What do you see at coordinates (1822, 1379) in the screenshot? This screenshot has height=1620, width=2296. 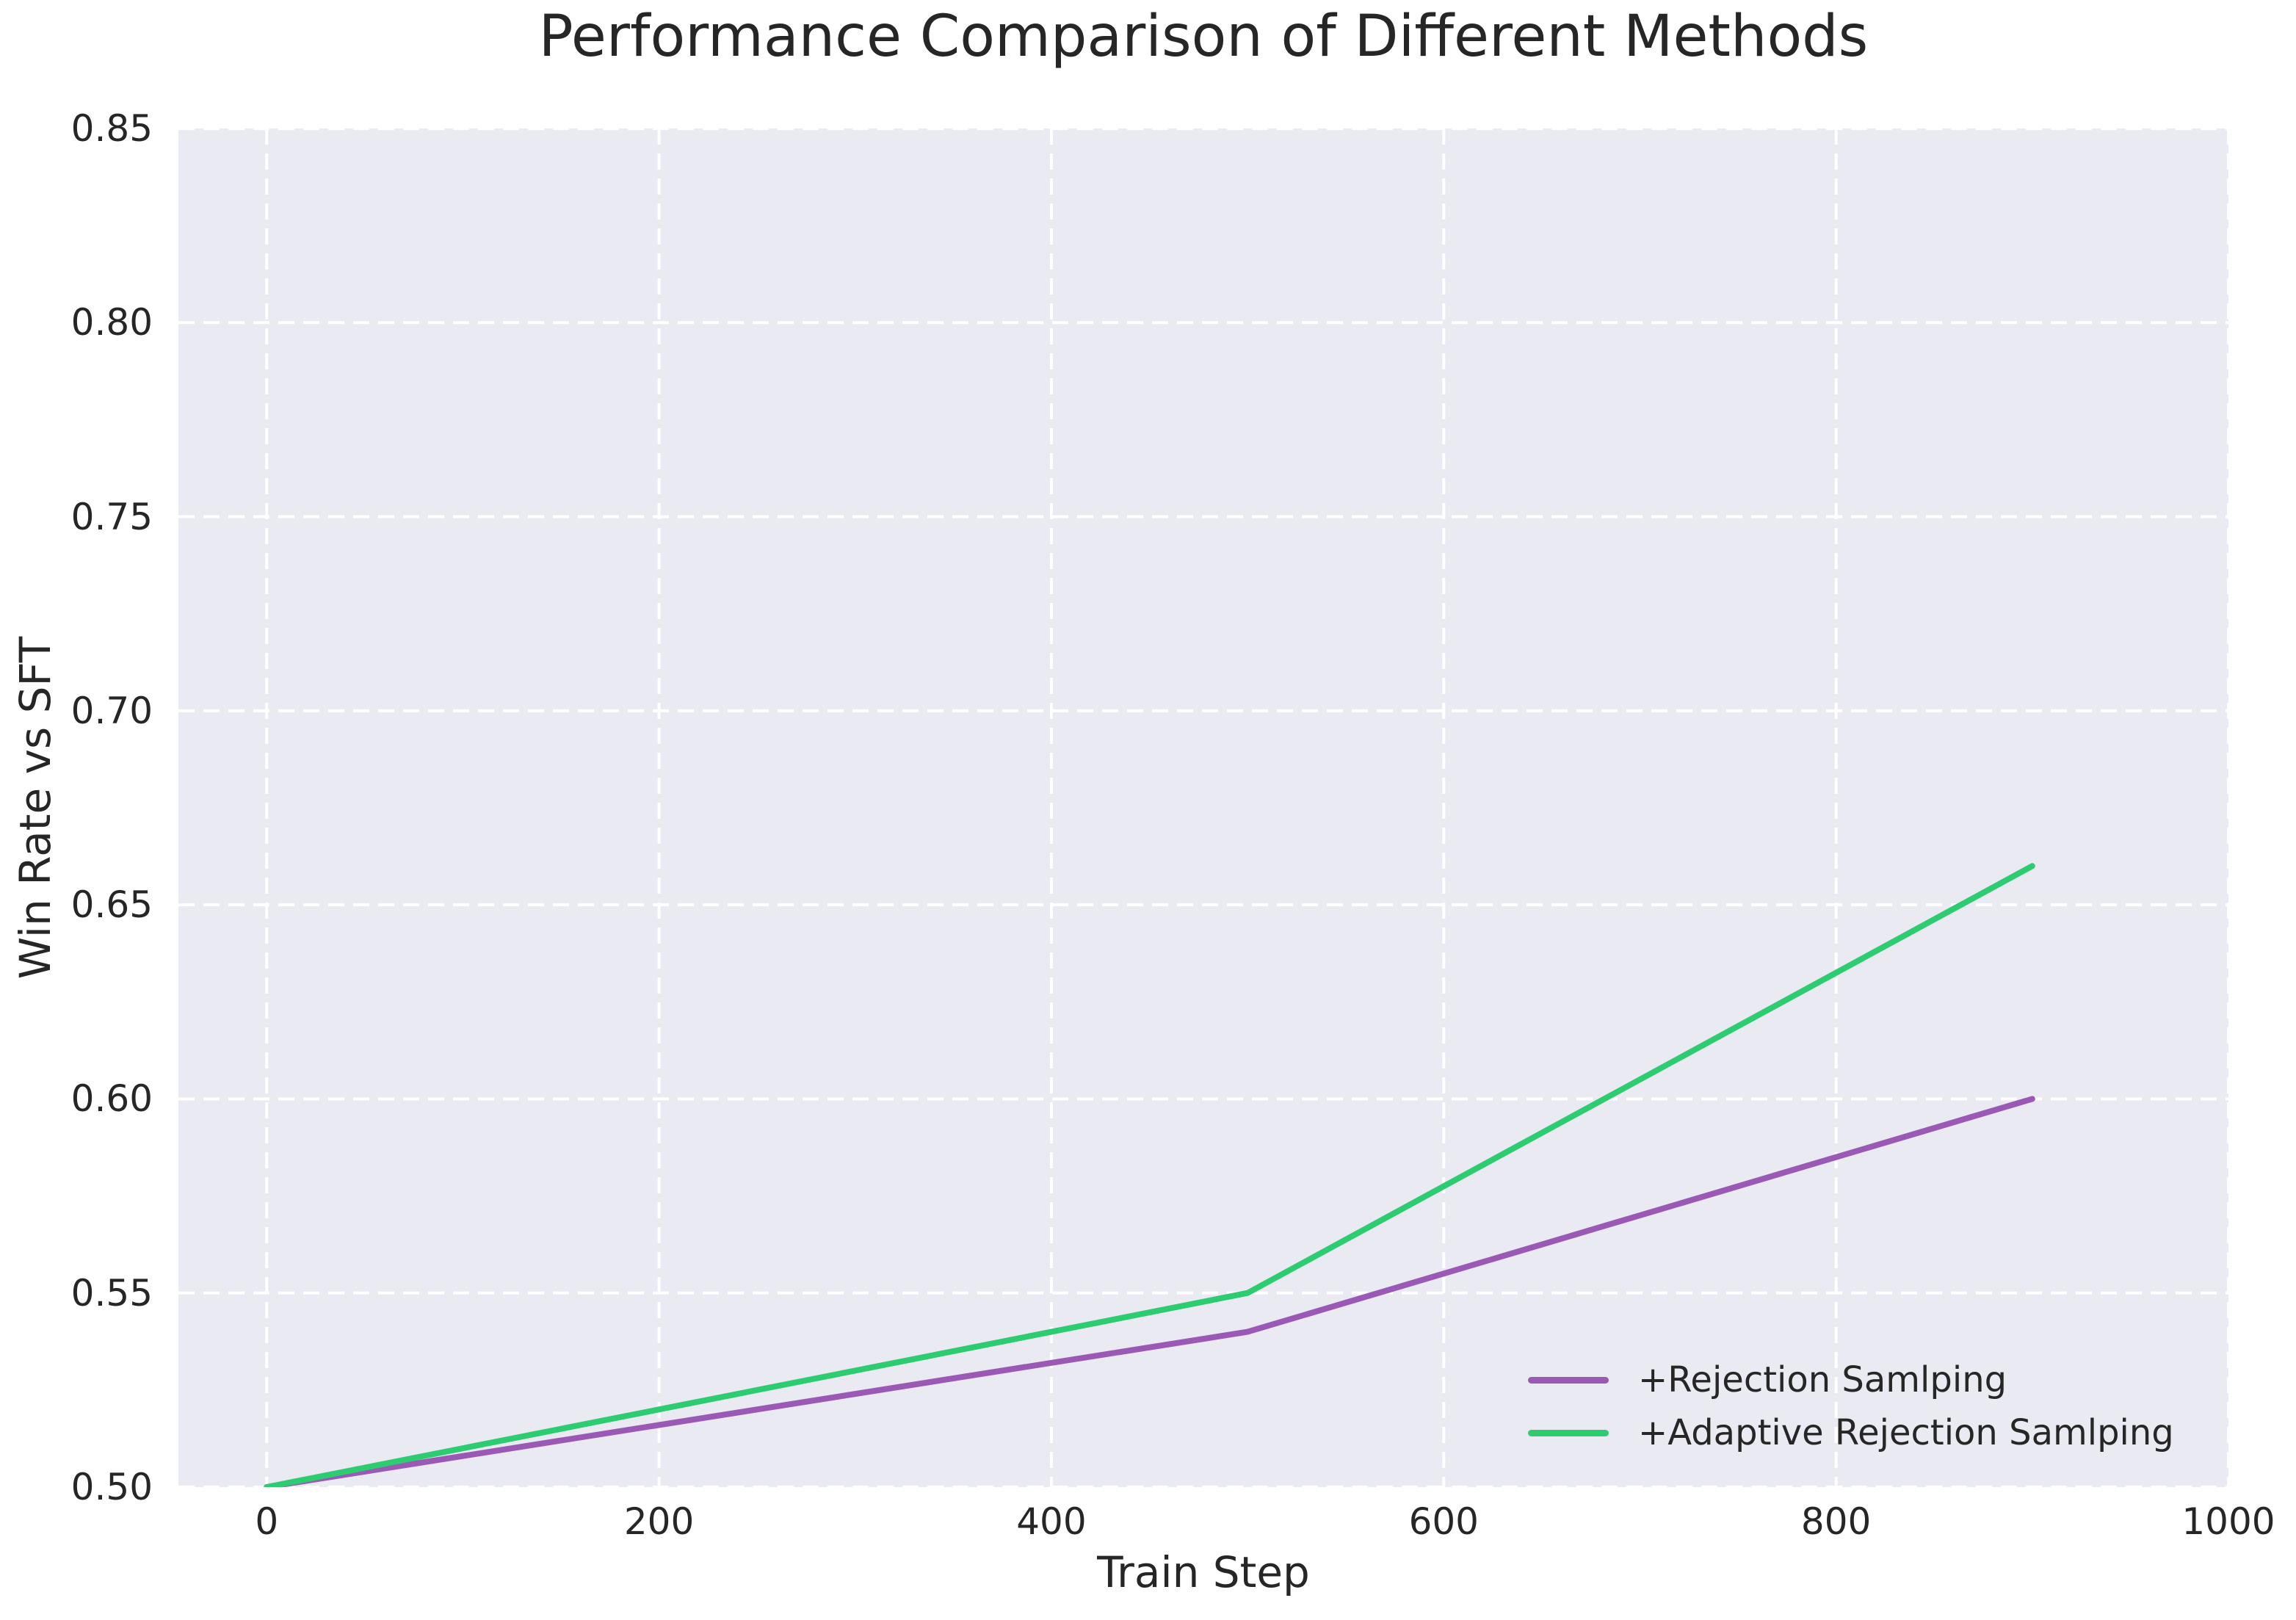 I see `legend-label: +Rejection Samlping` at bounding box center [1822, 1379].